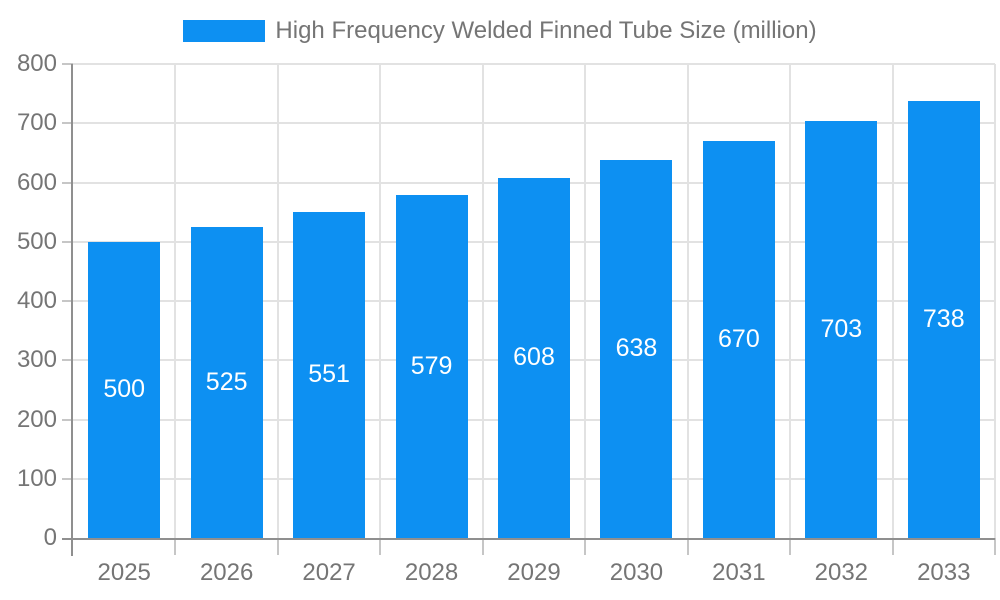 This screenshot has width=1000, height=600. Describe the element at coordinates (224, 31) in the screenshot. I see `legend-swatch` at that location.